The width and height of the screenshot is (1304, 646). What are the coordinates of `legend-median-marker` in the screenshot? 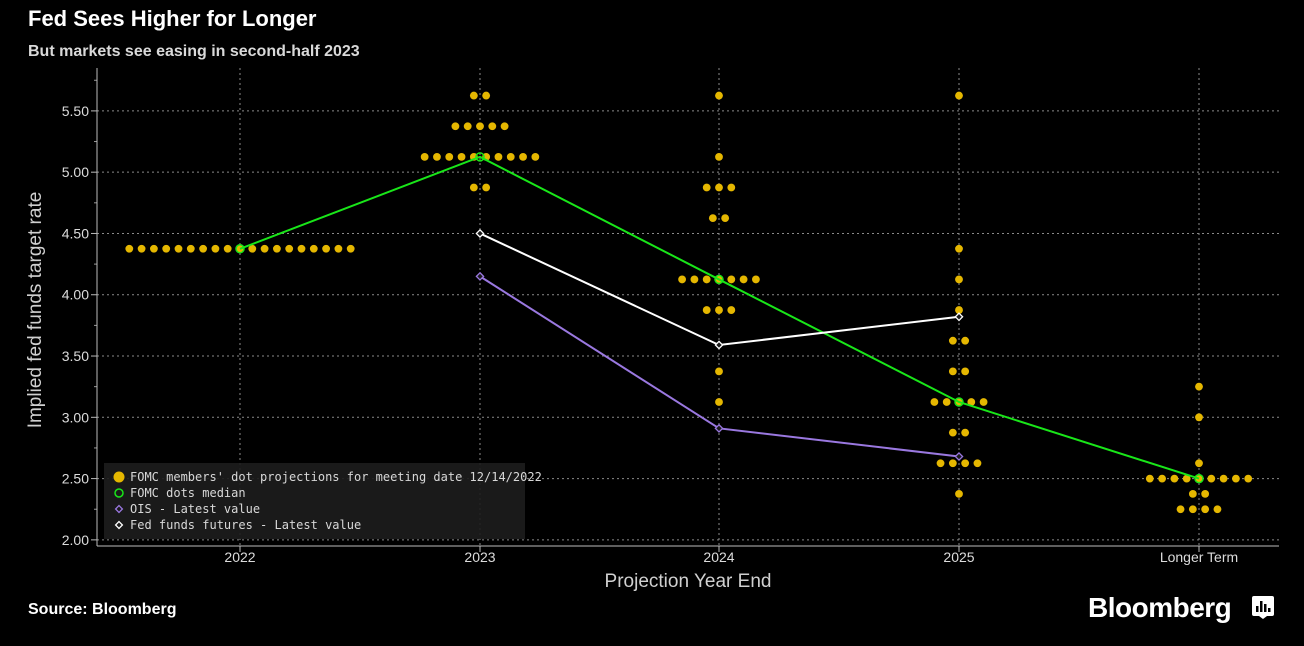 It's located at (119, 493).